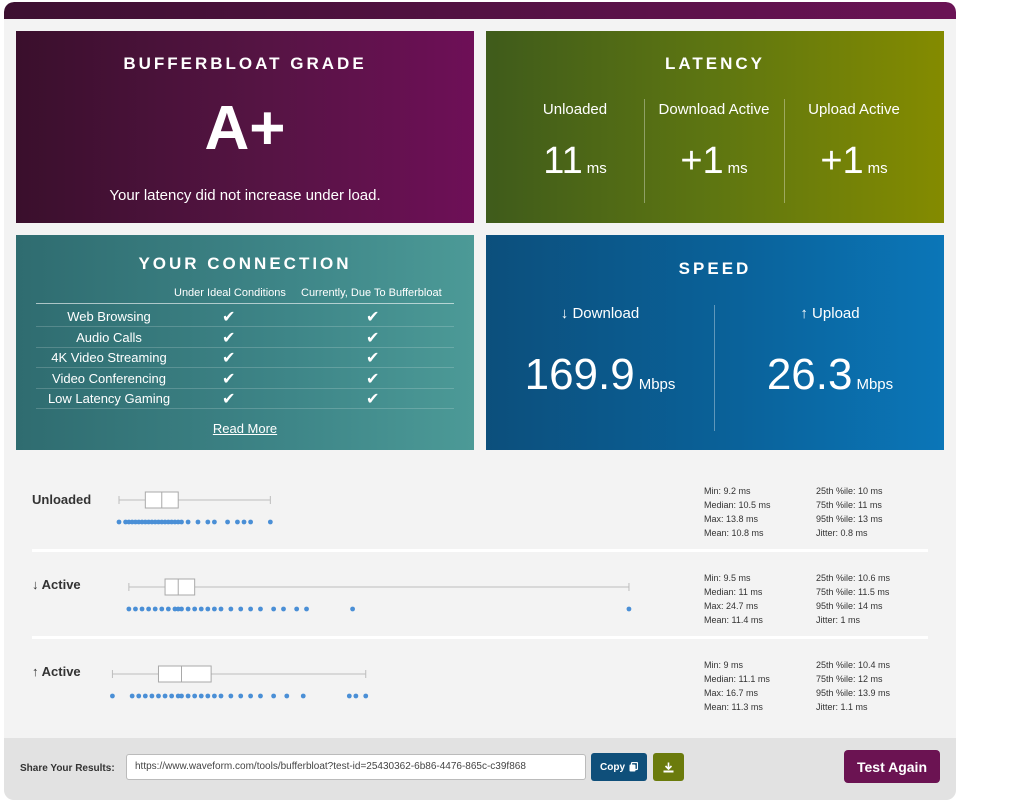  Describe the element at coordinates (245, 63) in the screenshot. I see `grade-title: BUFFERBLOAT GRADE` at that location.